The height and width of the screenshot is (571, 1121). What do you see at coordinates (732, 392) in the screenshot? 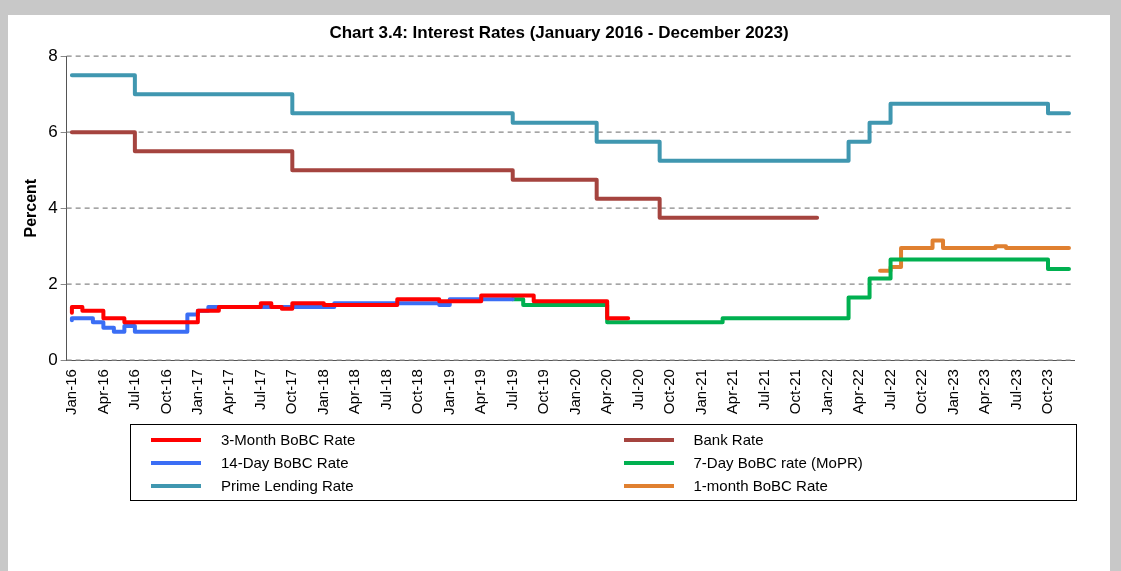
I see `x-tick-label: Apr-21` at bounding box center [732, 392].